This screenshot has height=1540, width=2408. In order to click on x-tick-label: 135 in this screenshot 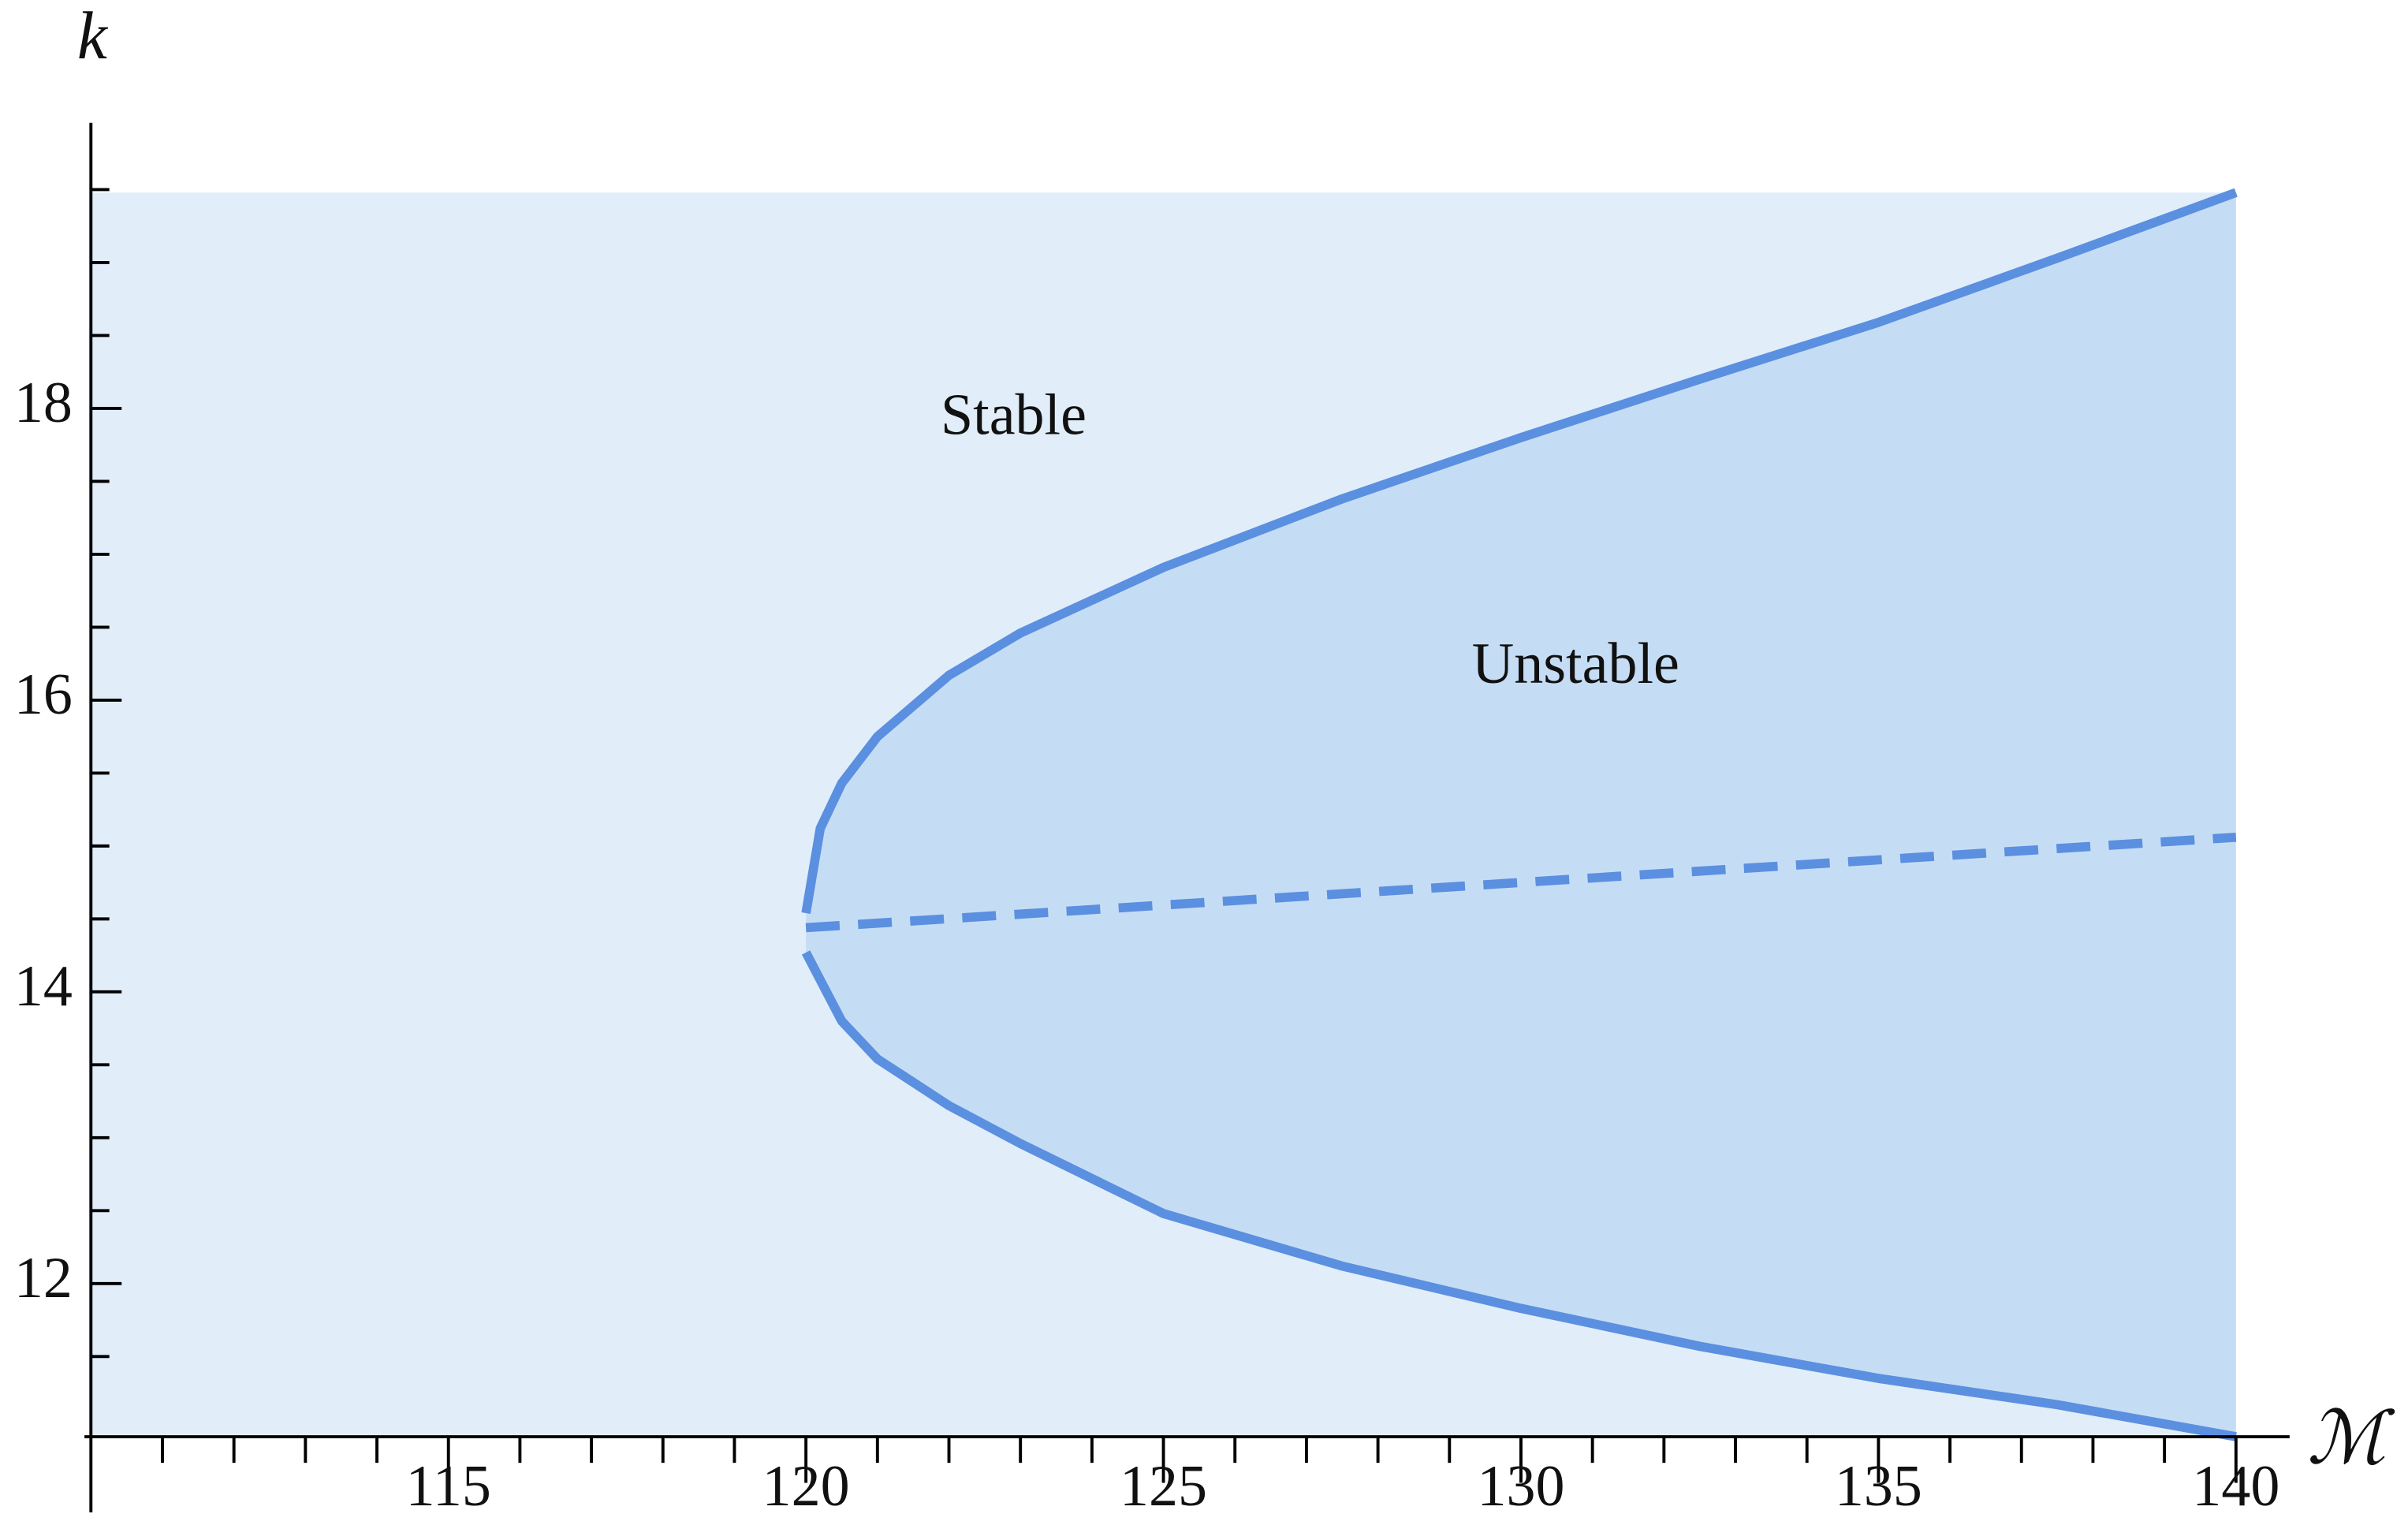, I will do `click(1879, 1486)`.